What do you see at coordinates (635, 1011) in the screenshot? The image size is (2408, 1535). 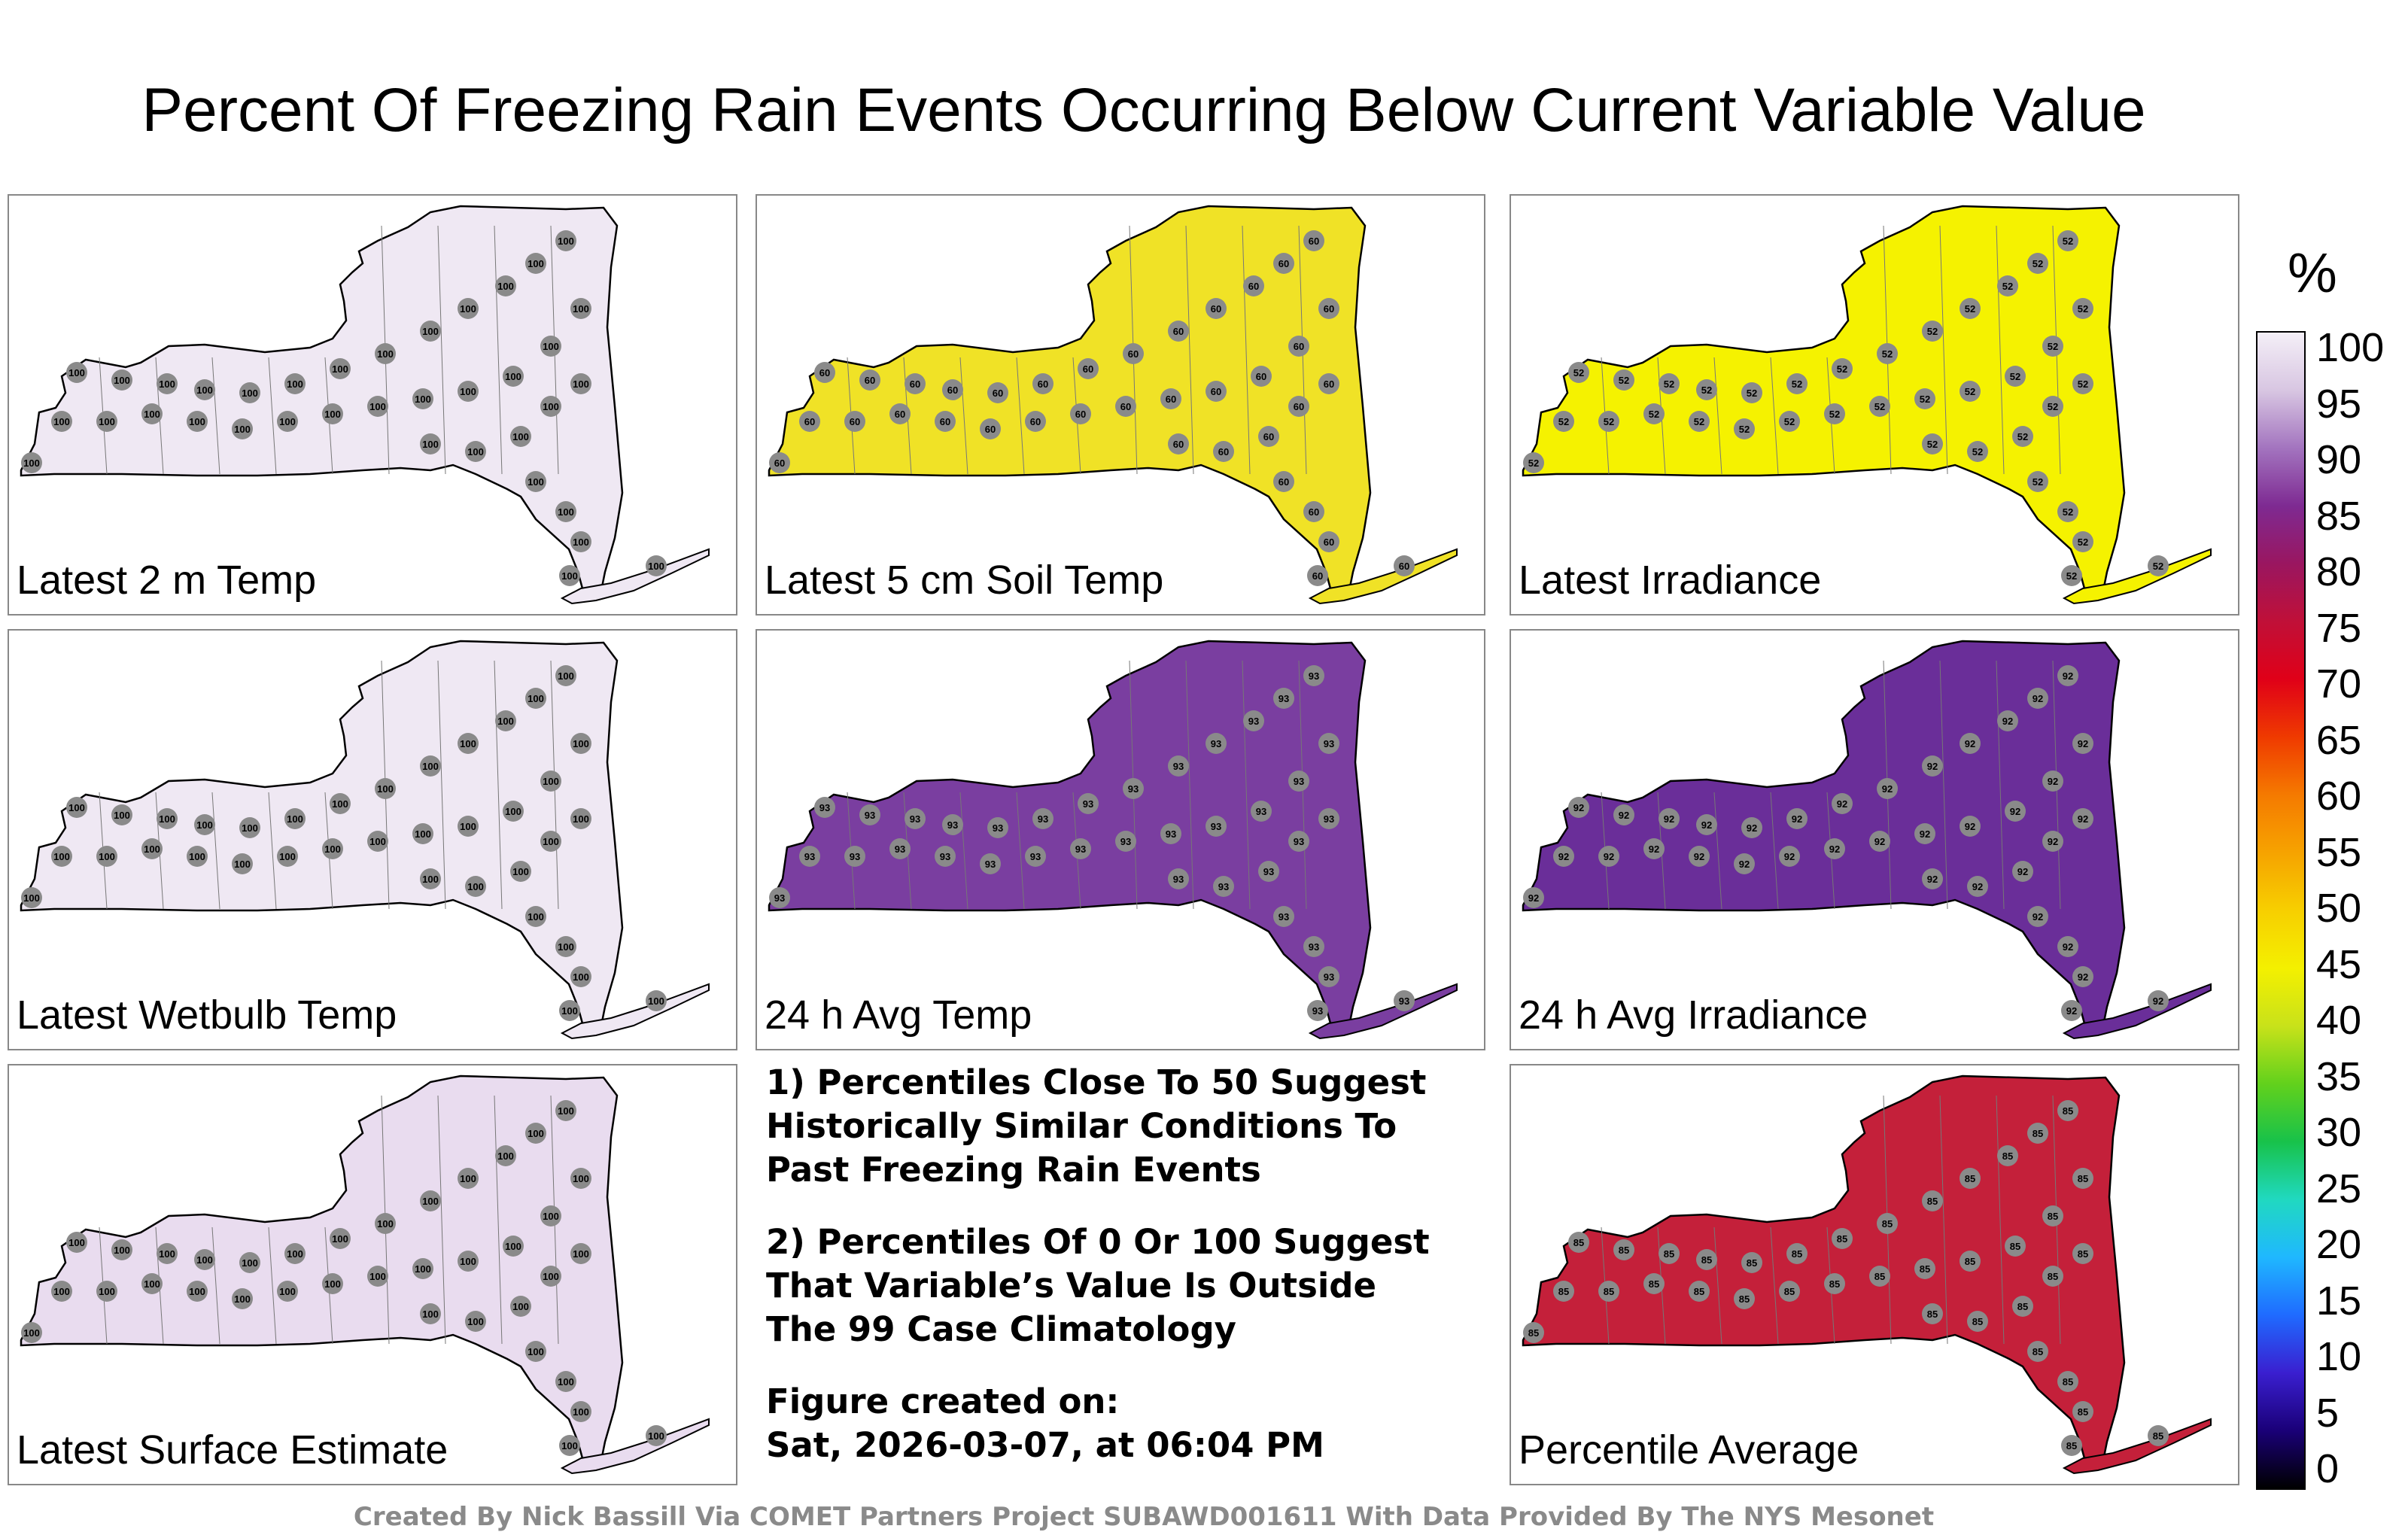 I see `long-island-outline` at bounding box center [635, 1011].